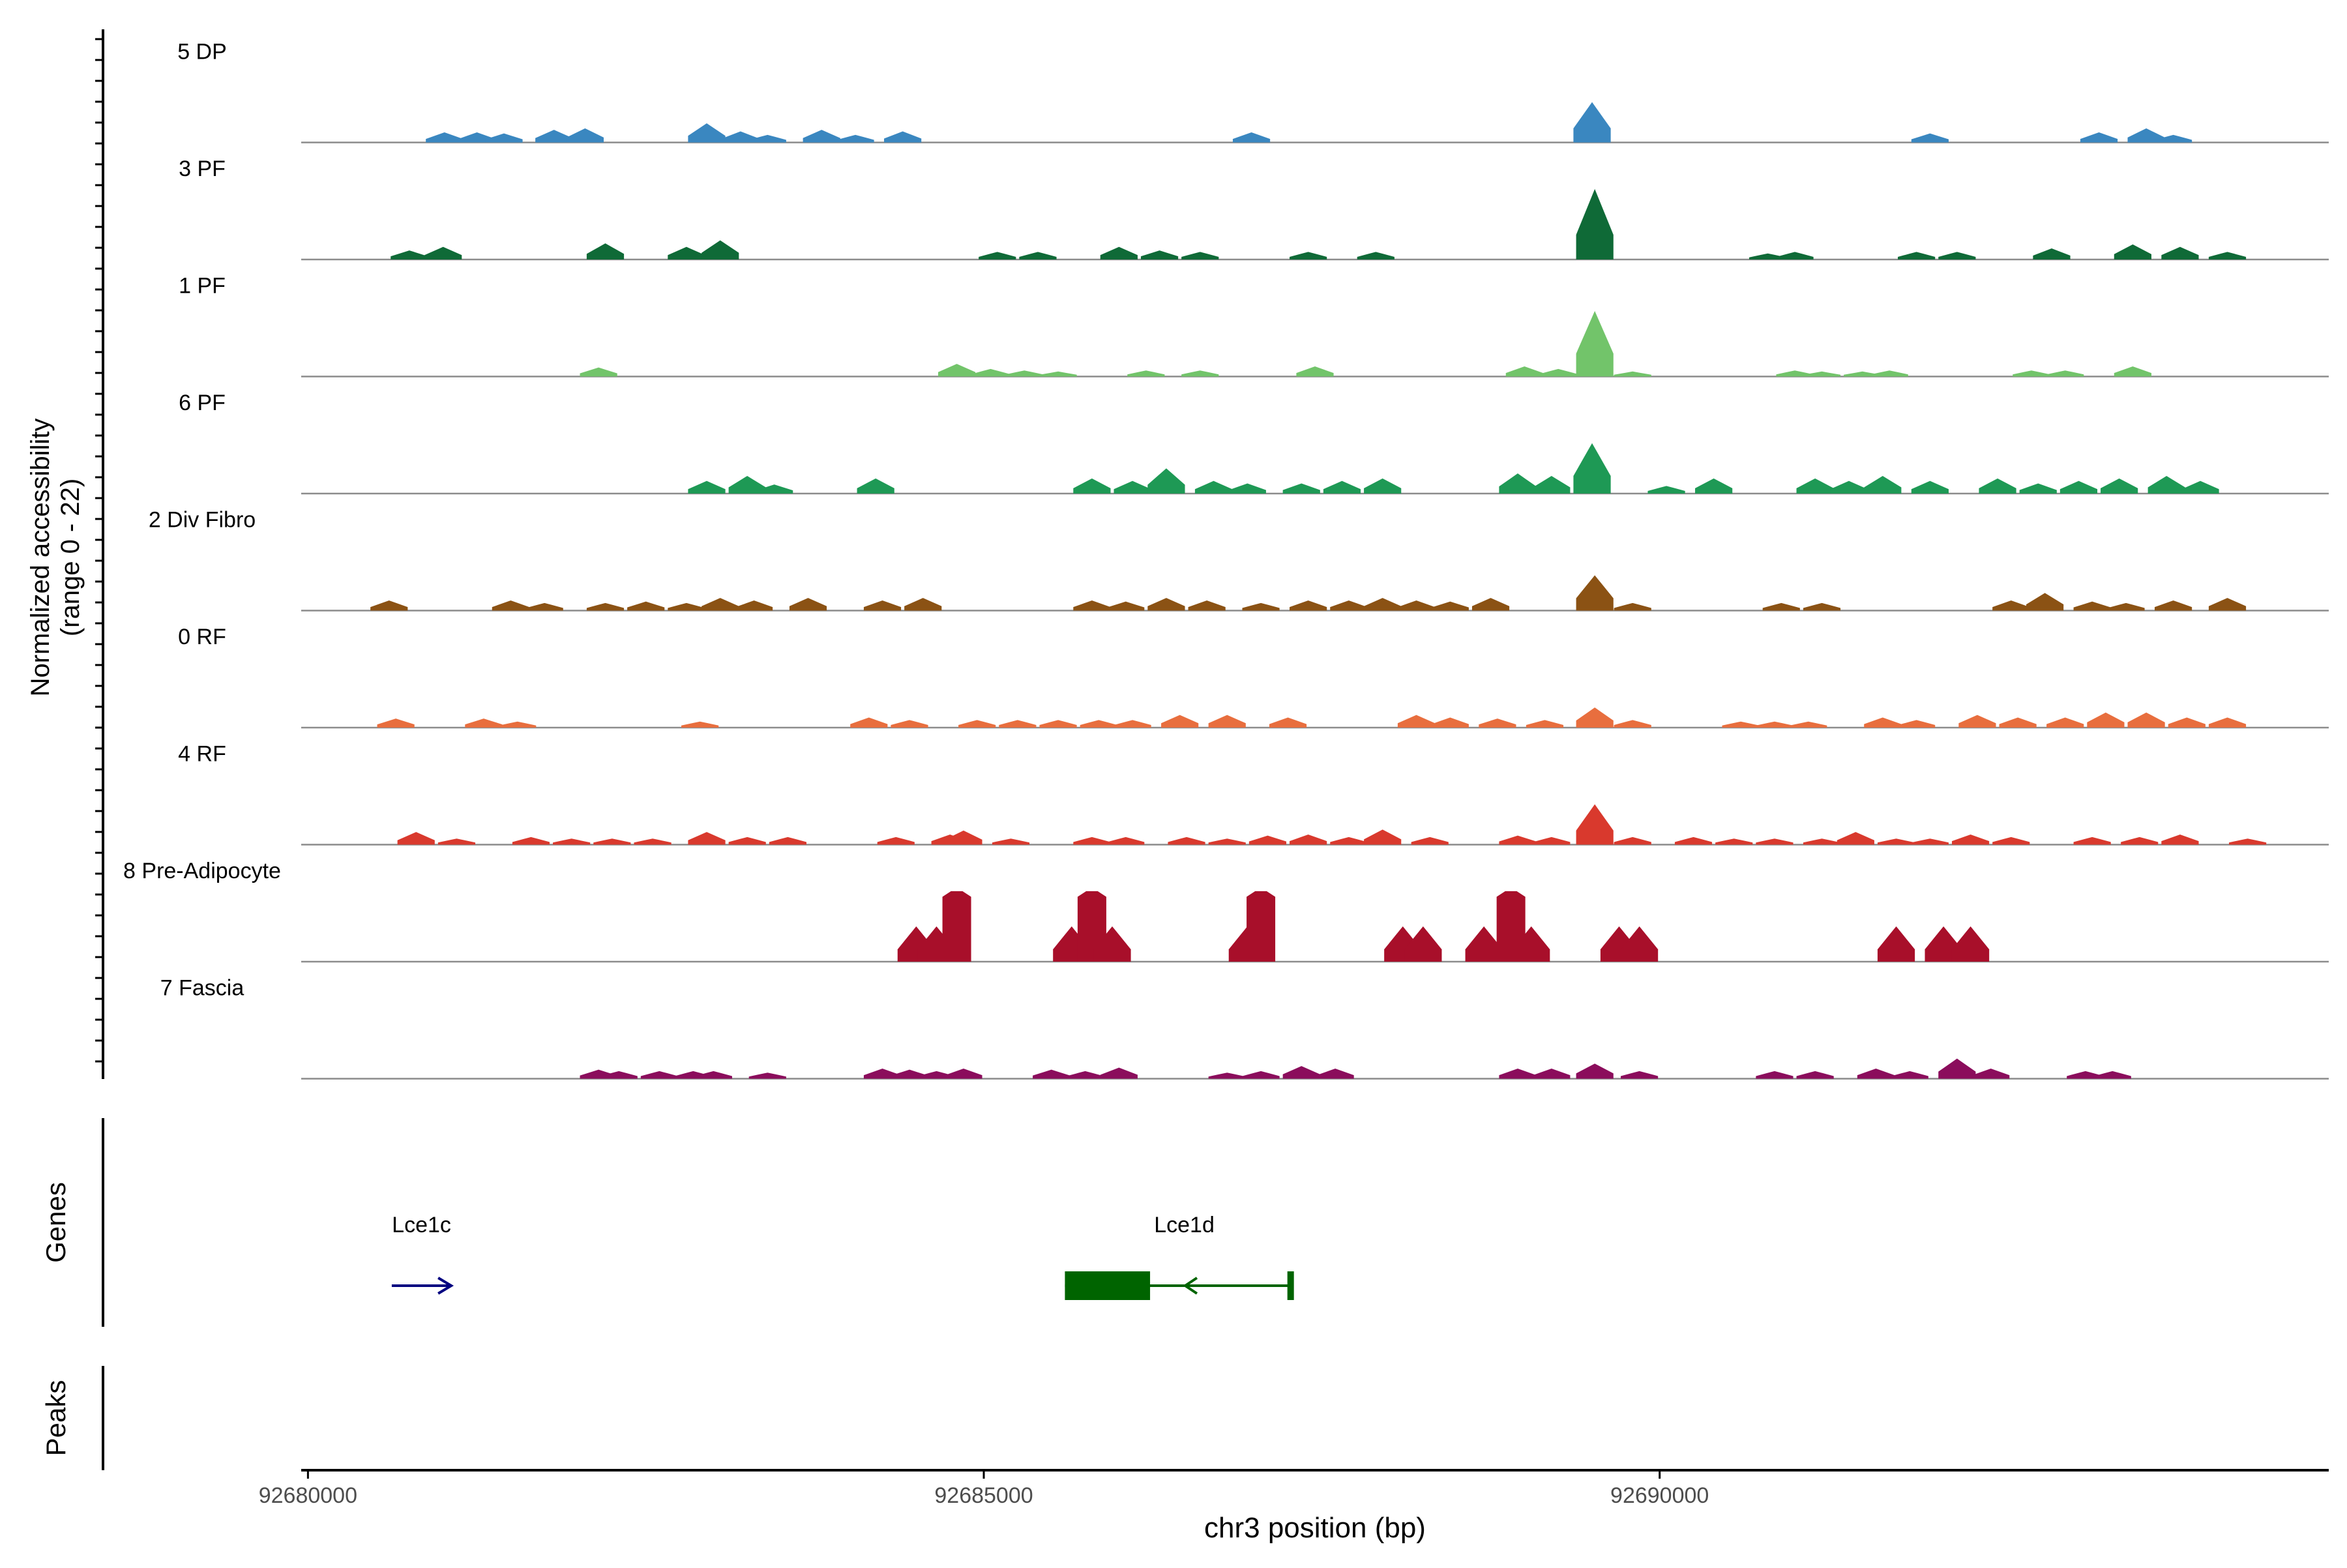  I want to click on x-tick-label: 92685000, so click(983, 1495).